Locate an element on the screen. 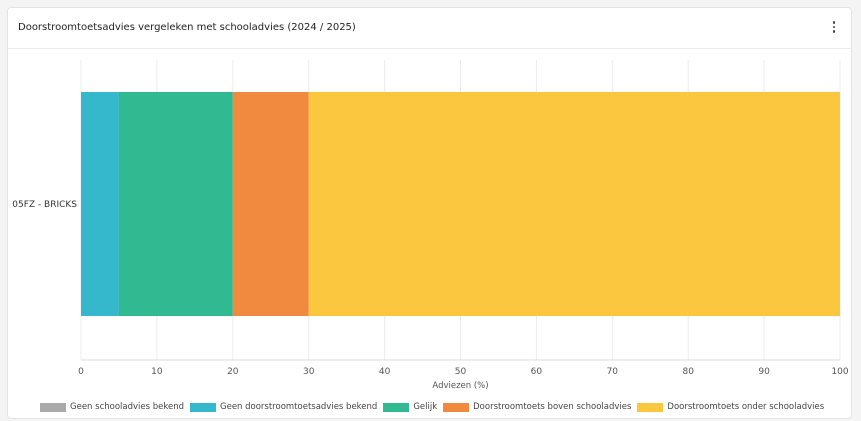  legend-item: Doorstroomtoets onder schooladvies is located at coordinates (730, 407).